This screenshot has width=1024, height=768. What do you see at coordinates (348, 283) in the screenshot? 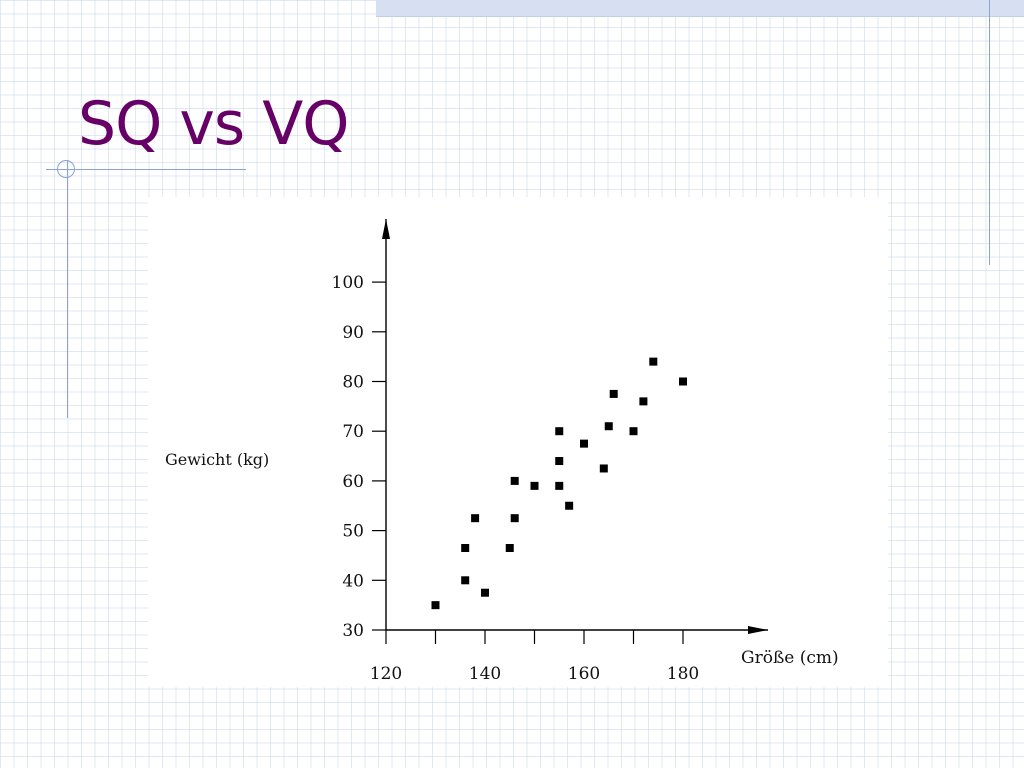
I see `y-tick-label: 100` at bounding box center [348, 283].